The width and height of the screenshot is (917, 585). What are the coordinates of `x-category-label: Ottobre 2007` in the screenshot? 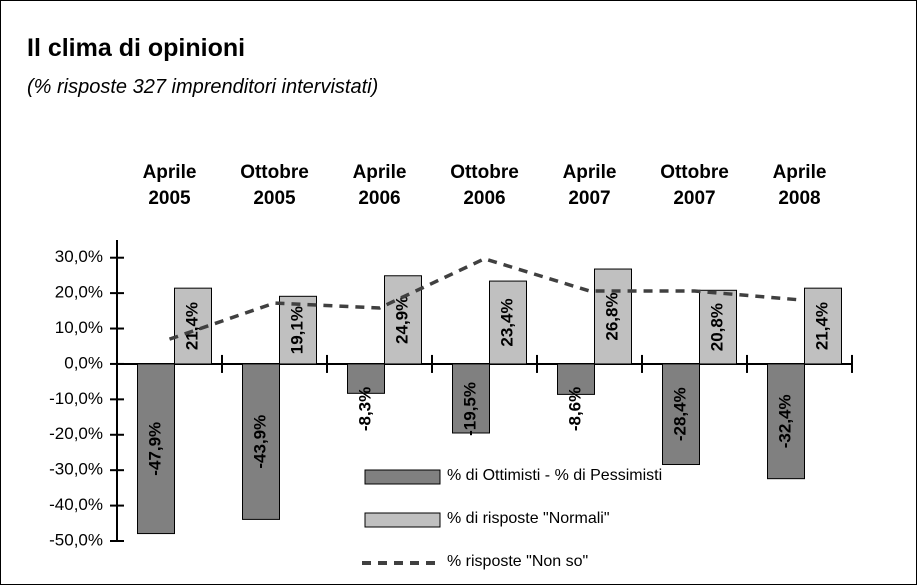 It's located at (694, 185).